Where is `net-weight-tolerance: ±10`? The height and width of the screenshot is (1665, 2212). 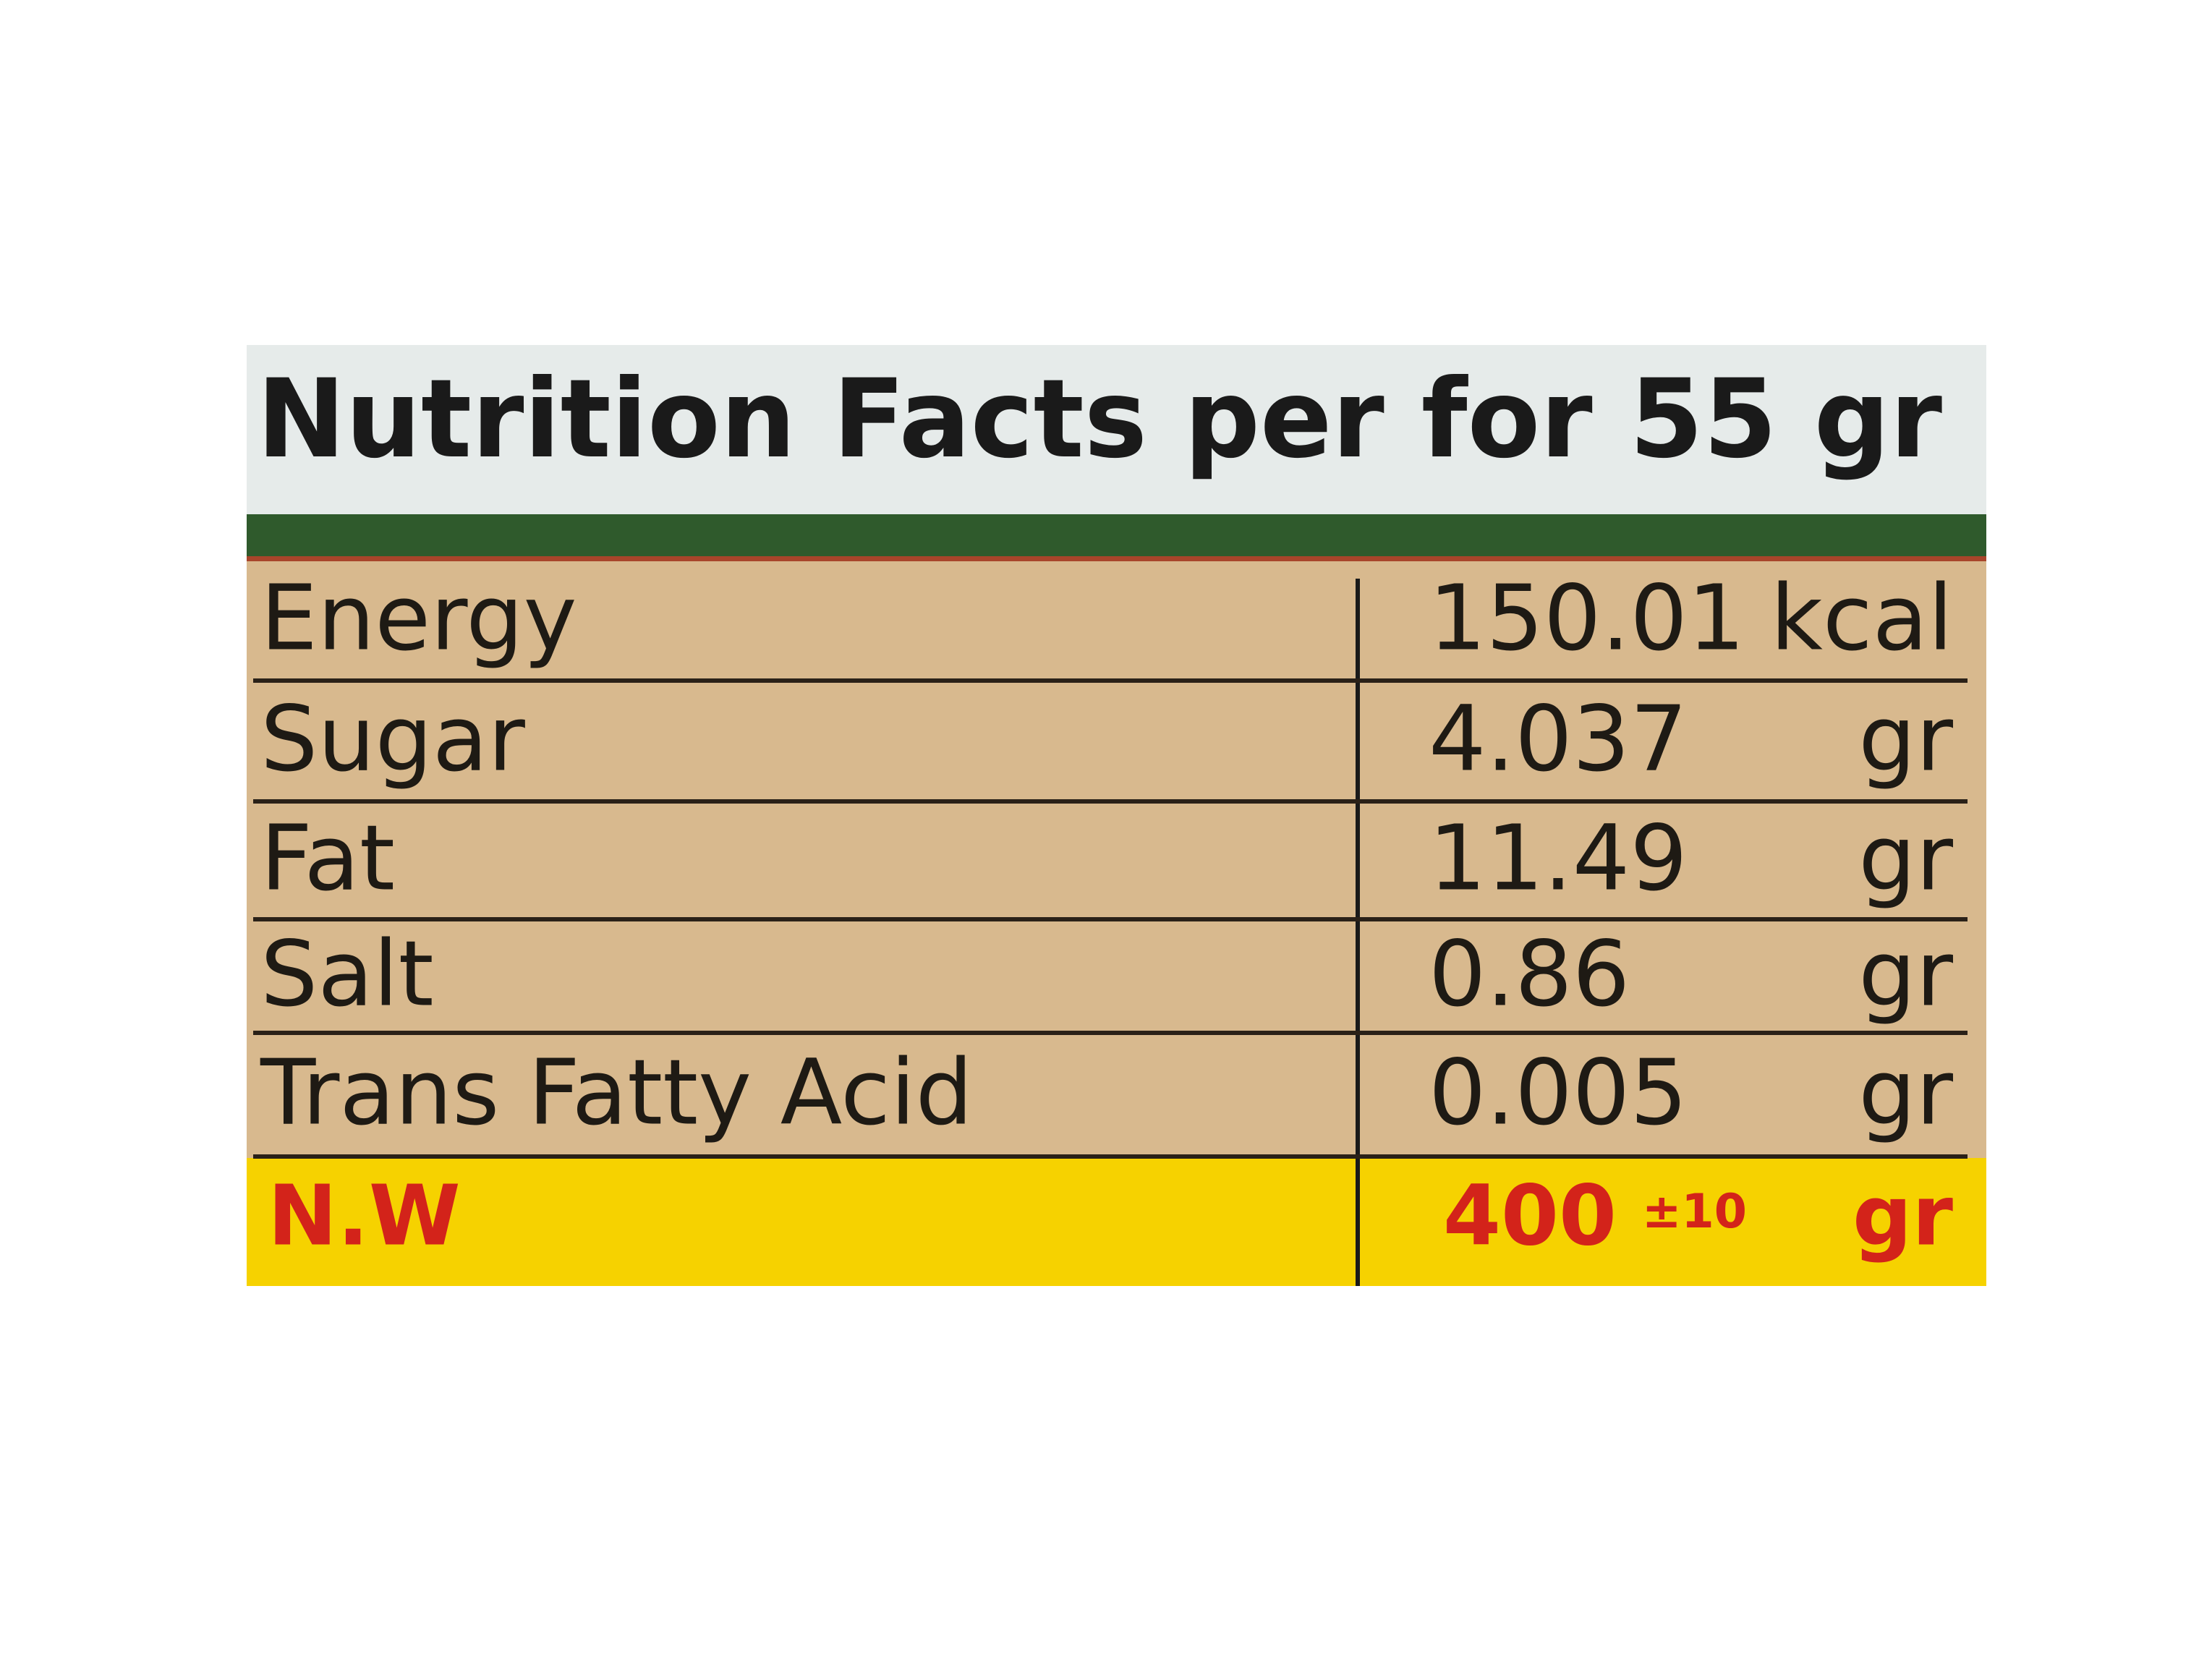
net-weight-tolerance: ±10 is located at coordinates (1694, 1212).